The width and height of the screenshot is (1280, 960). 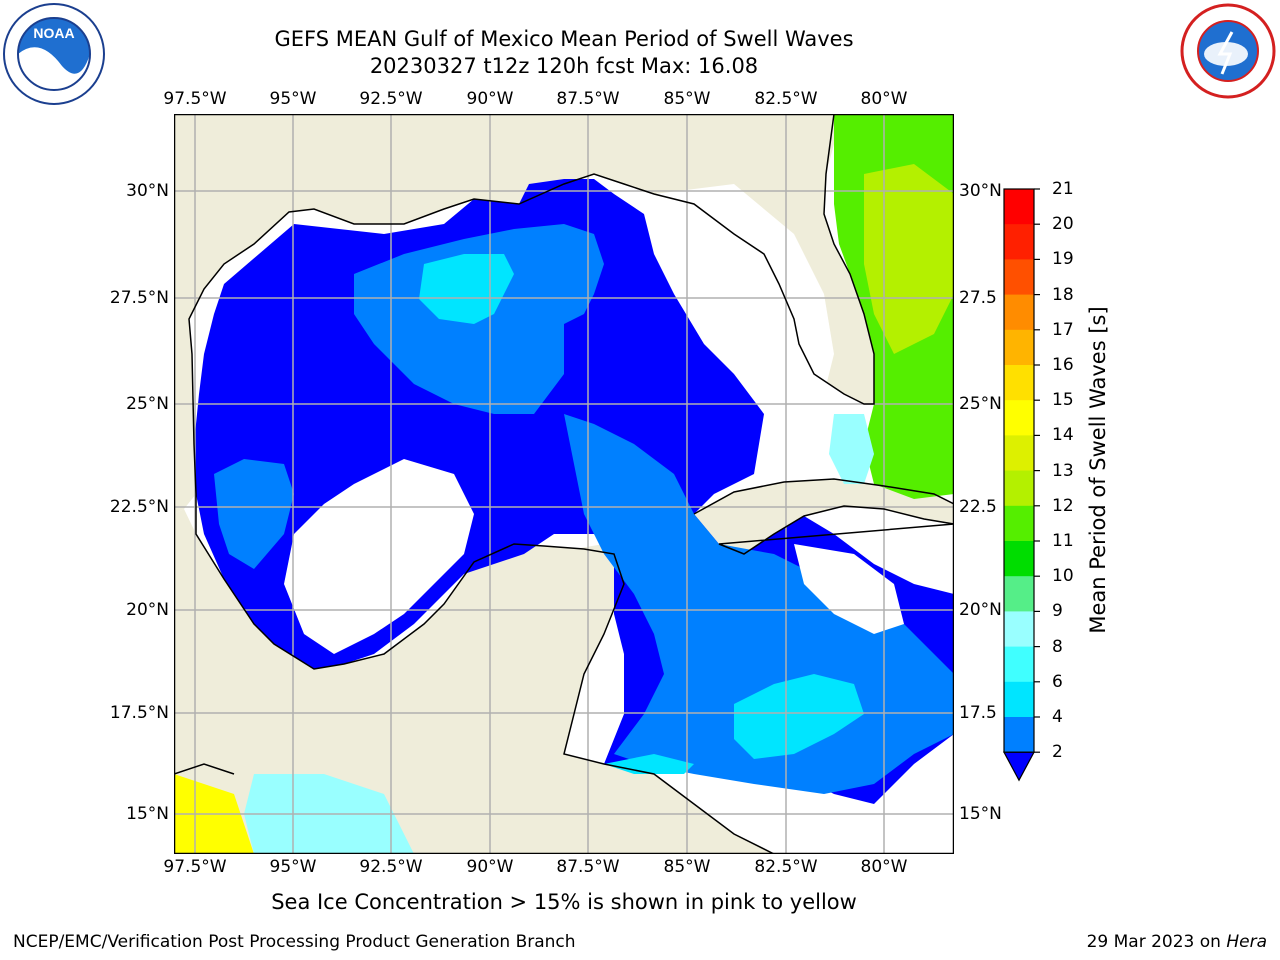 What do you see at coordinates (799, 716) in the screenshot?
I see `period-6-8-caribbean` at bounding box center [799, 716].